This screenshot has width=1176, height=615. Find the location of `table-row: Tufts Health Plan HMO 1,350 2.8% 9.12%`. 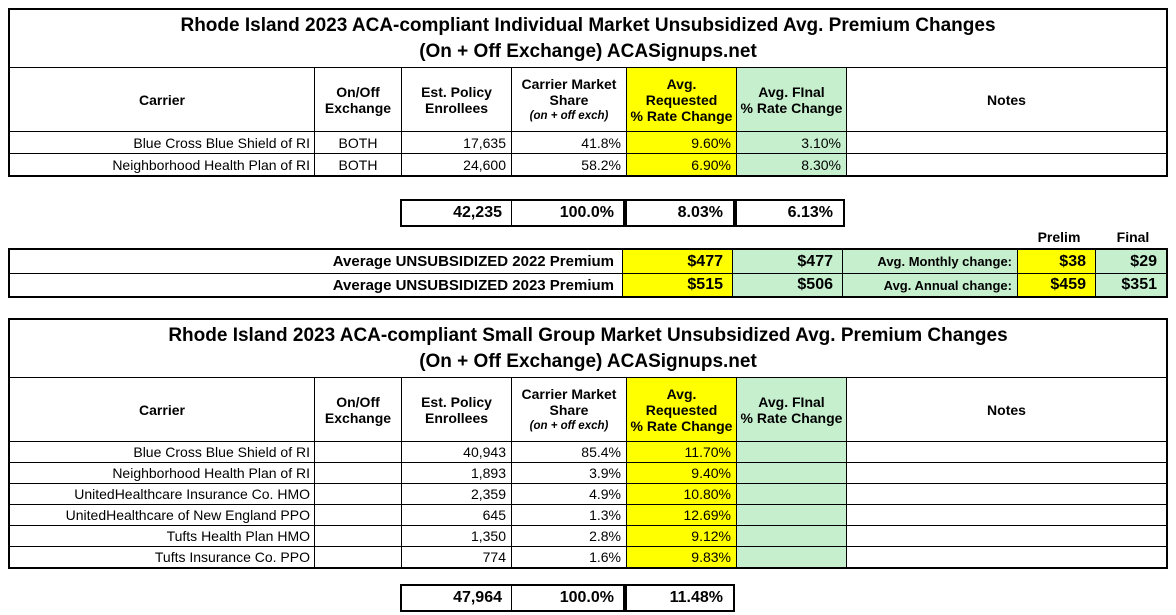

table-row: Tufts Health Plan HMO 1,350 2.8% 9.12% is located at coordinates (588, 535).